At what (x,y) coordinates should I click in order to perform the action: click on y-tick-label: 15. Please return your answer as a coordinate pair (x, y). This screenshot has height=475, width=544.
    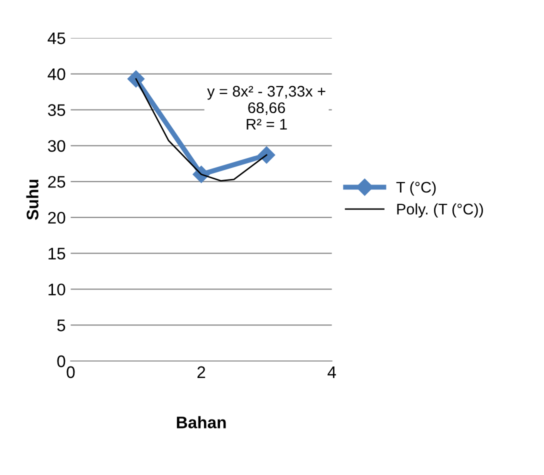
    Looking at the image, I should click on (57, 254).